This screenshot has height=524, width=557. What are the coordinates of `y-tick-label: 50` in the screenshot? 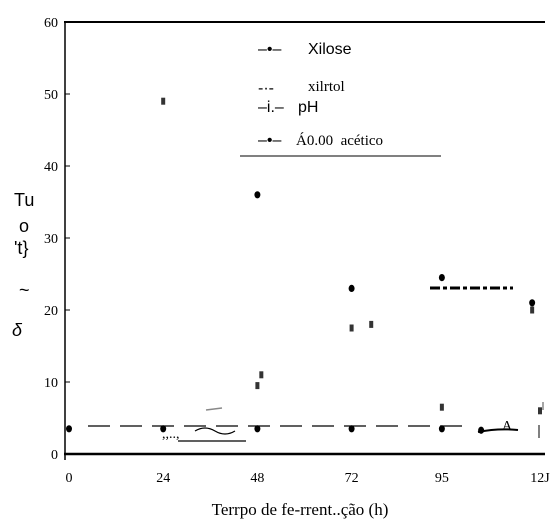 It's located at (51, 95).